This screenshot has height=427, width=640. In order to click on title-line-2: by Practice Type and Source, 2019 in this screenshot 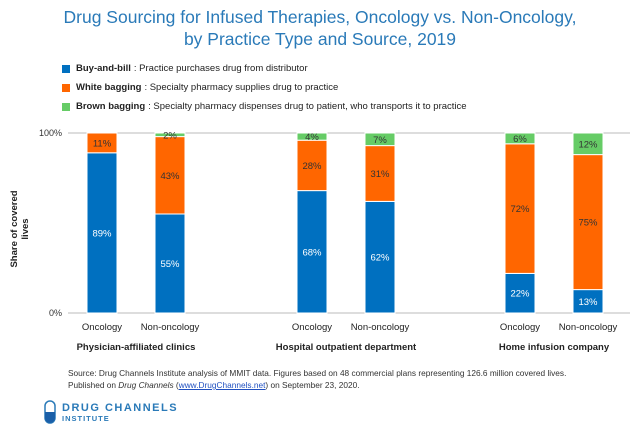, I will do `click(320, 39)`.